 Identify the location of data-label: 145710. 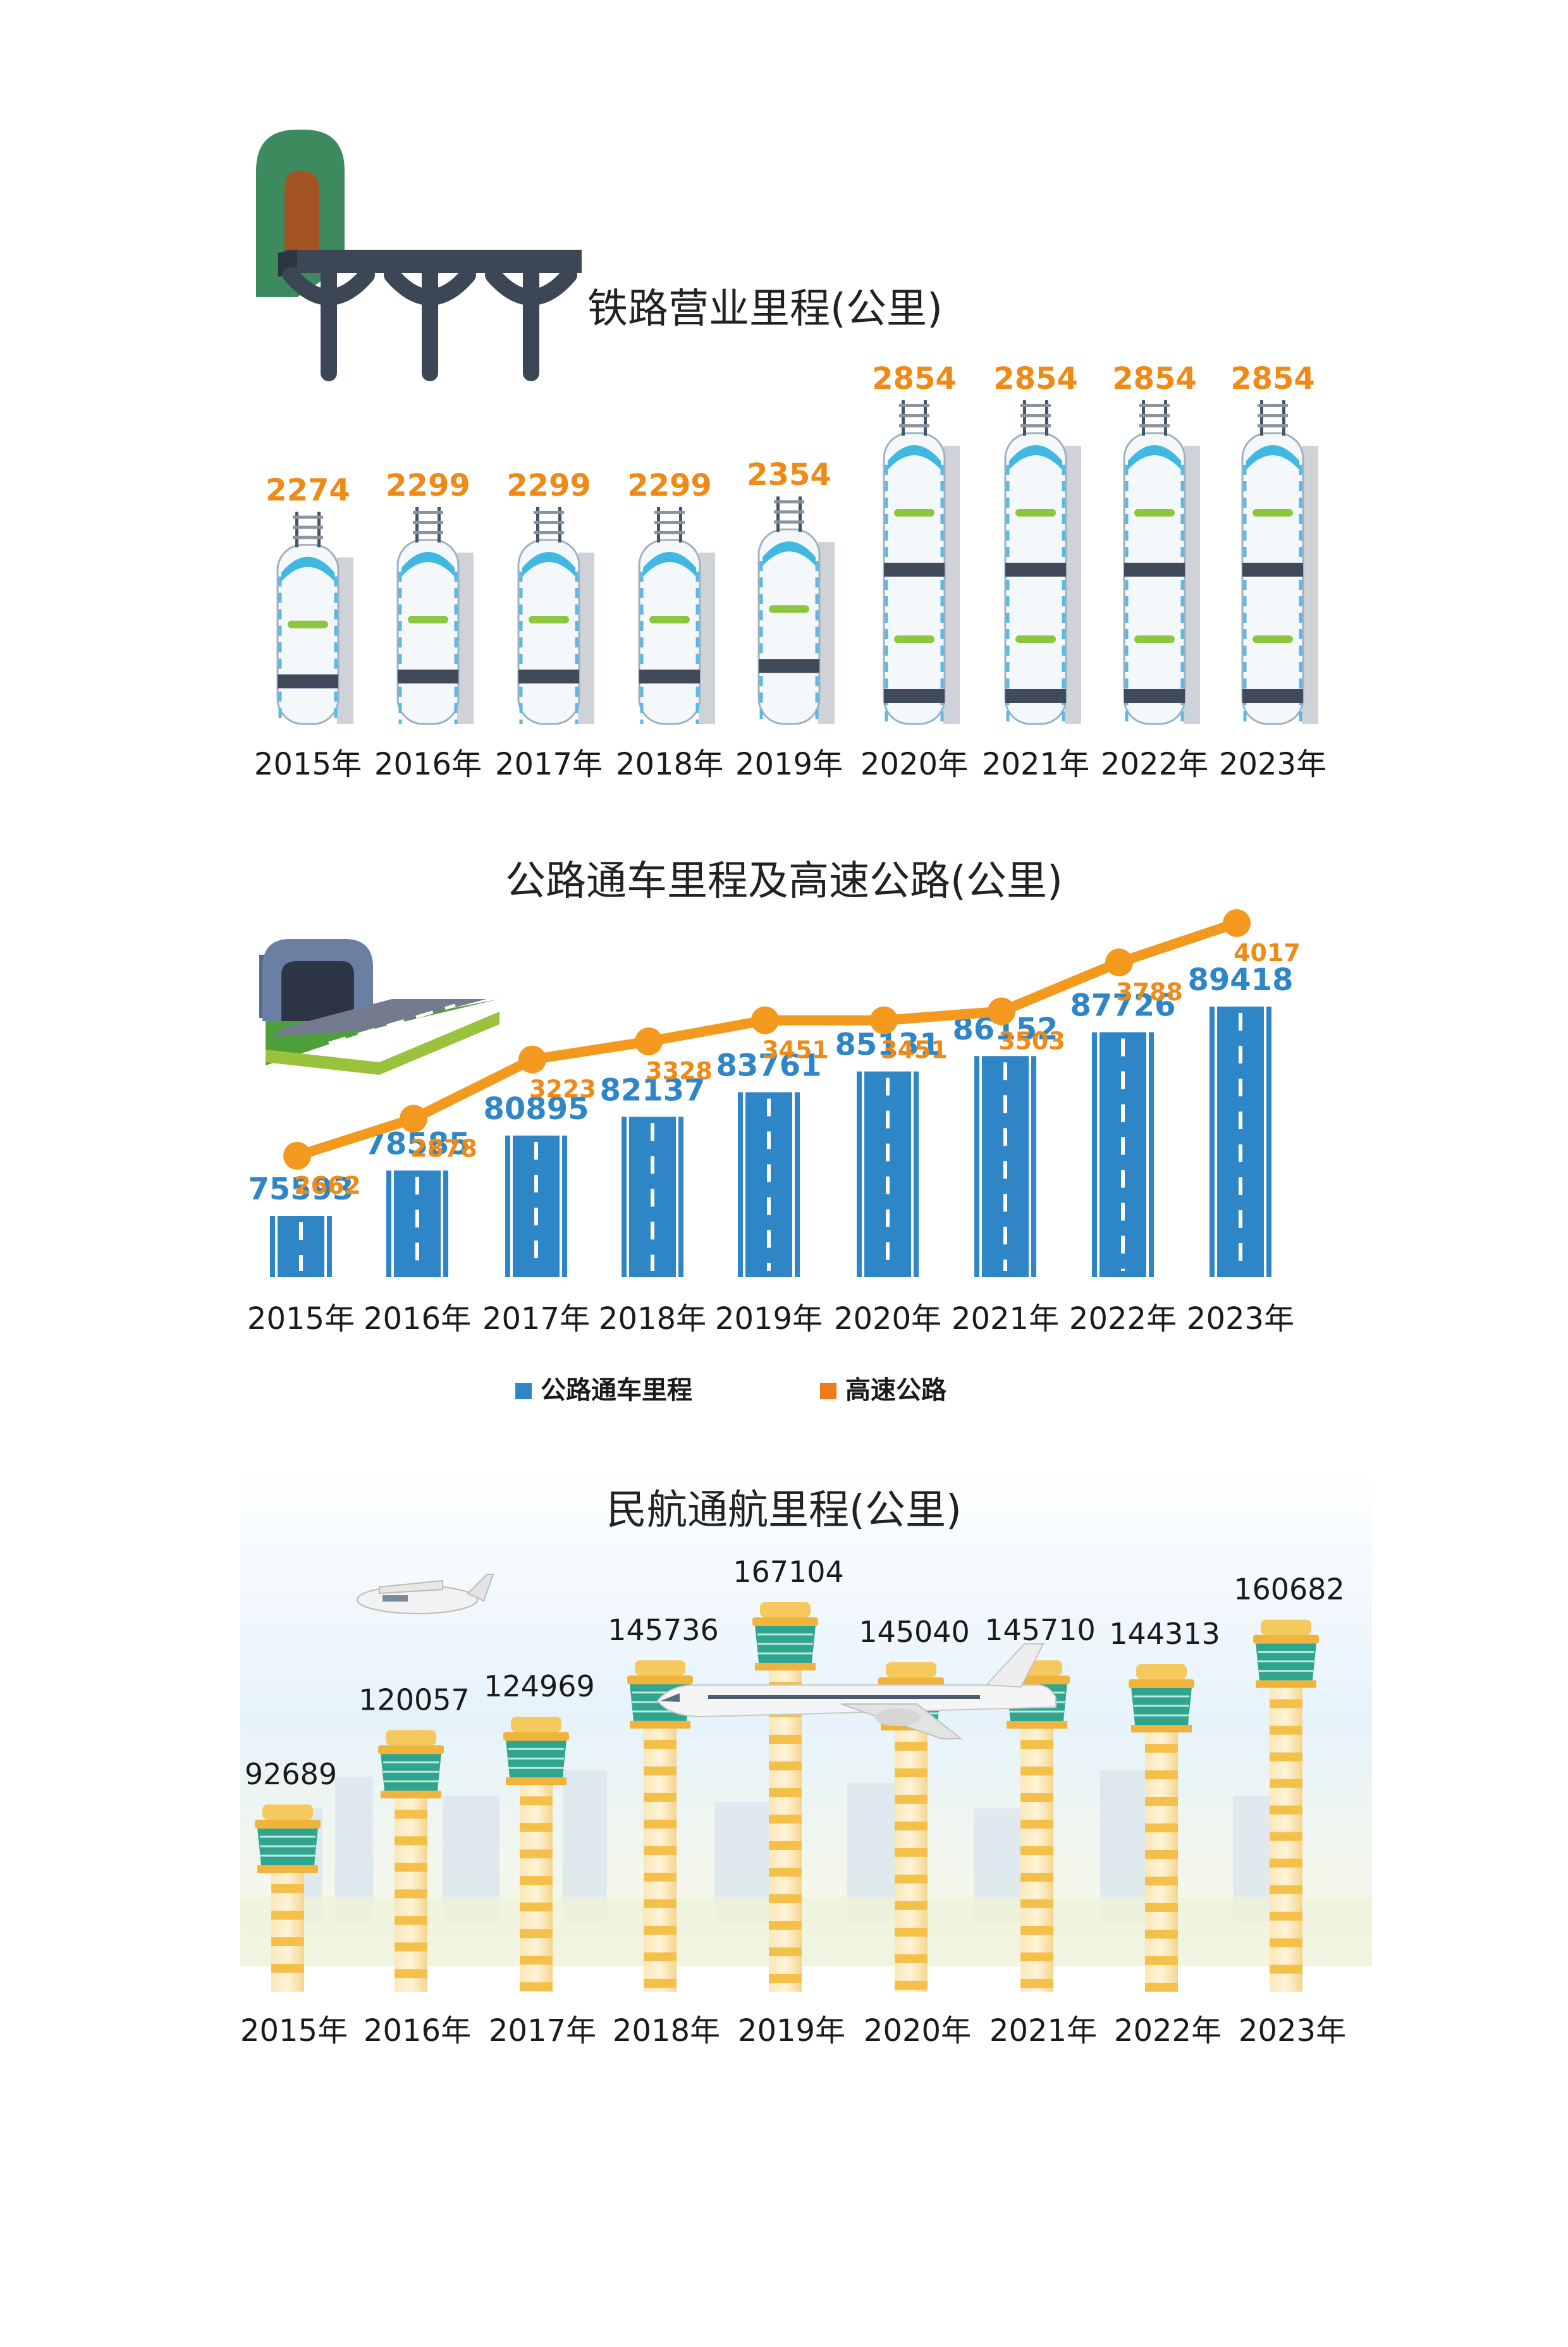
(1040, 1630).